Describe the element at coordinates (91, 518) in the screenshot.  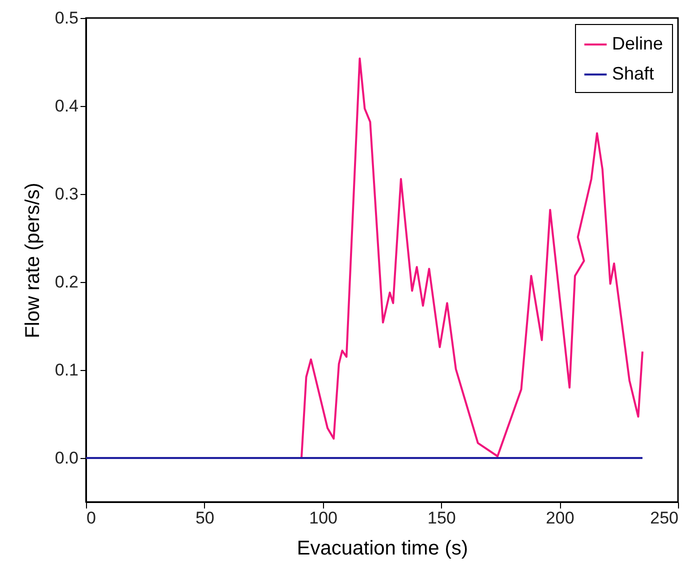
I see `x-tick-label: 0` at that location.